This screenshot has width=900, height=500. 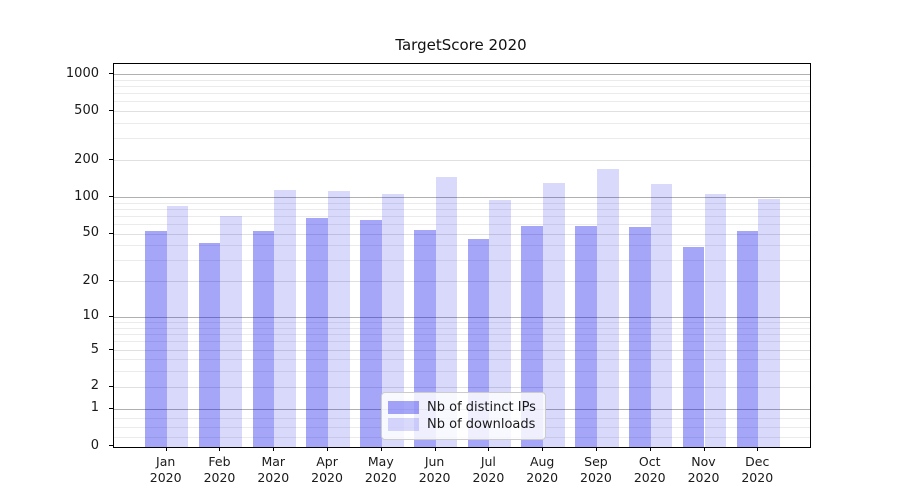 I want to click on bar-ips-oct, so click(x=640, y=336).